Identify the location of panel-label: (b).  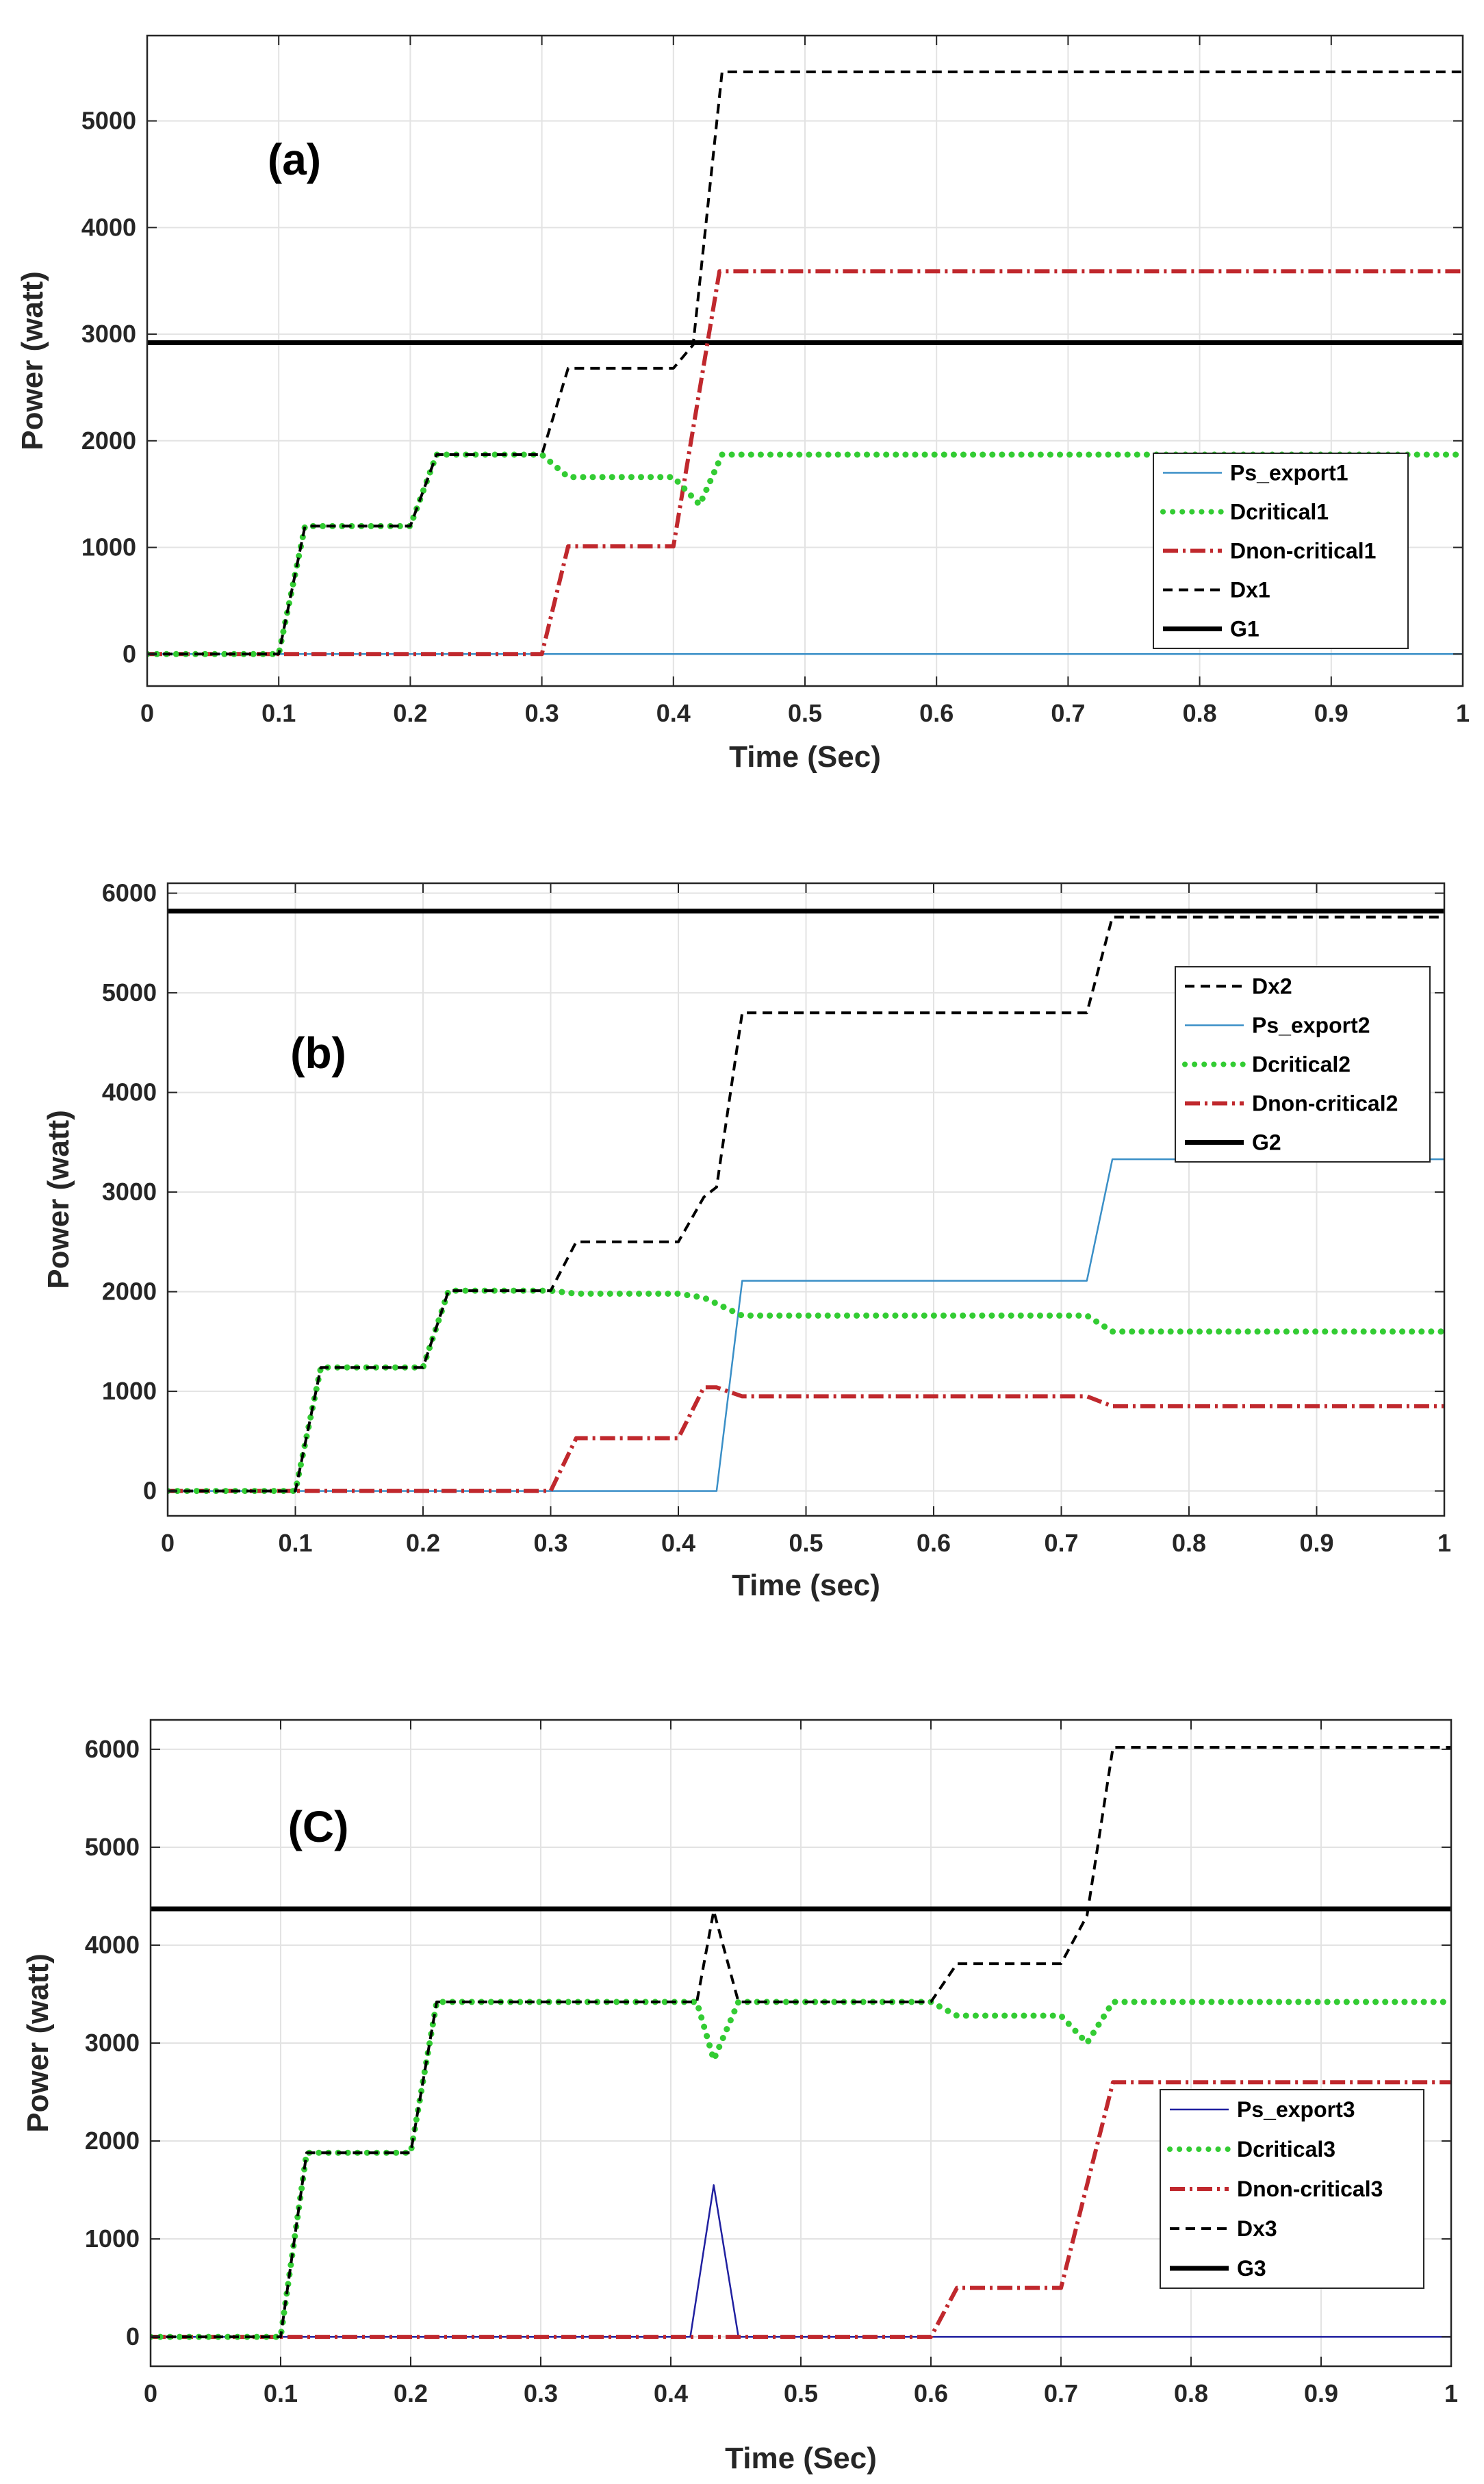
(318, 1053).